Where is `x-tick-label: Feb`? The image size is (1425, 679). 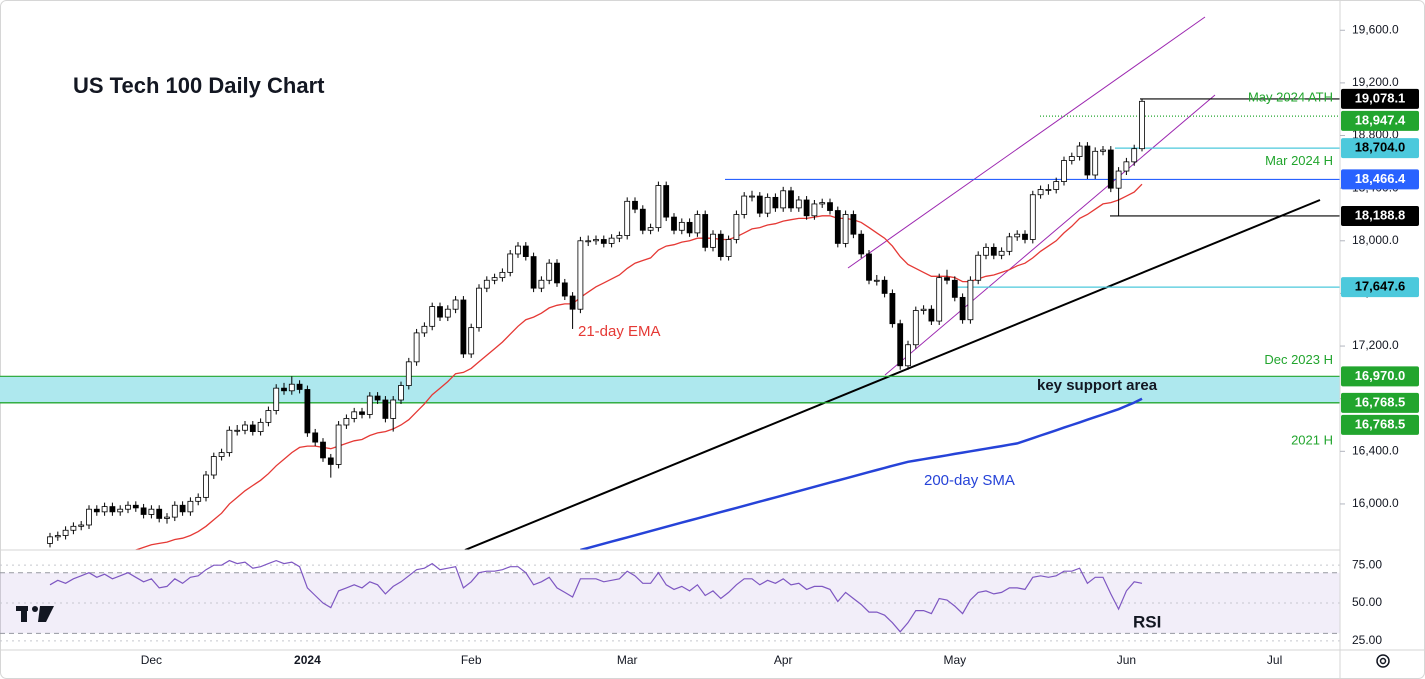 x-tick-label: Feb is located at coordinates (471, 660).